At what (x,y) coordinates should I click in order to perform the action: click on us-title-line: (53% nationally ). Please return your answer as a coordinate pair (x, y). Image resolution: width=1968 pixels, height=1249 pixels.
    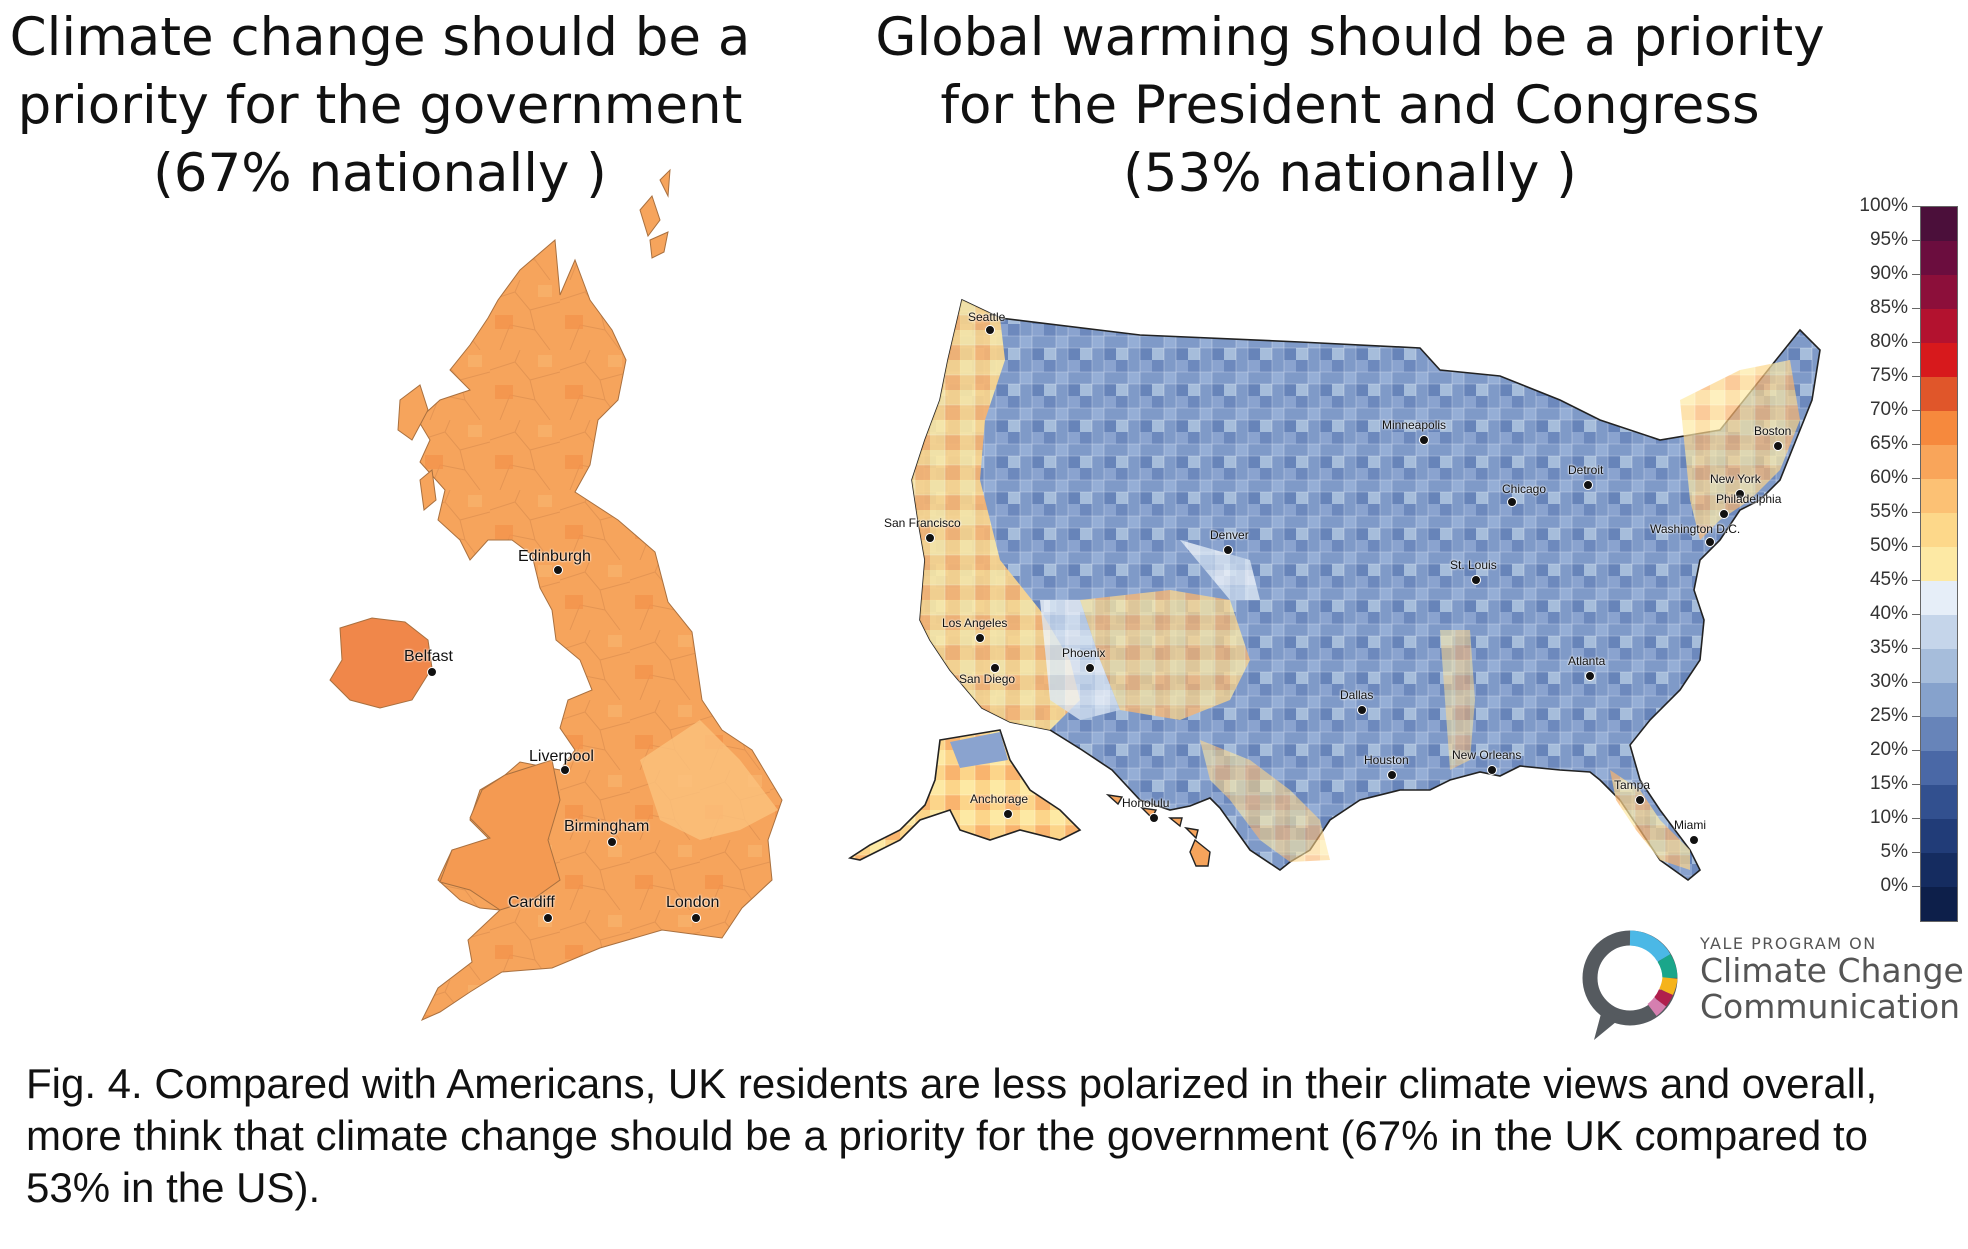
    Looking at the image, I should click on (1350, 173).